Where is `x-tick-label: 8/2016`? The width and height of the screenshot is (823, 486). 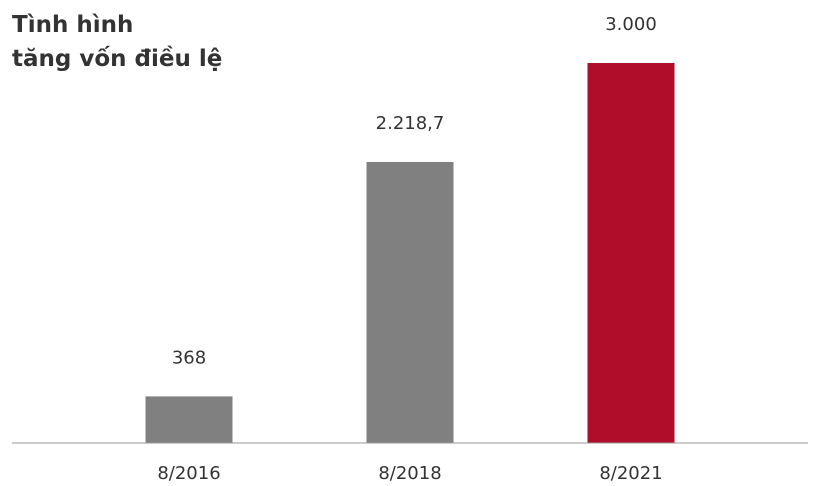
x-tick-label: 8/2016 is located at coordinates (188, 473).